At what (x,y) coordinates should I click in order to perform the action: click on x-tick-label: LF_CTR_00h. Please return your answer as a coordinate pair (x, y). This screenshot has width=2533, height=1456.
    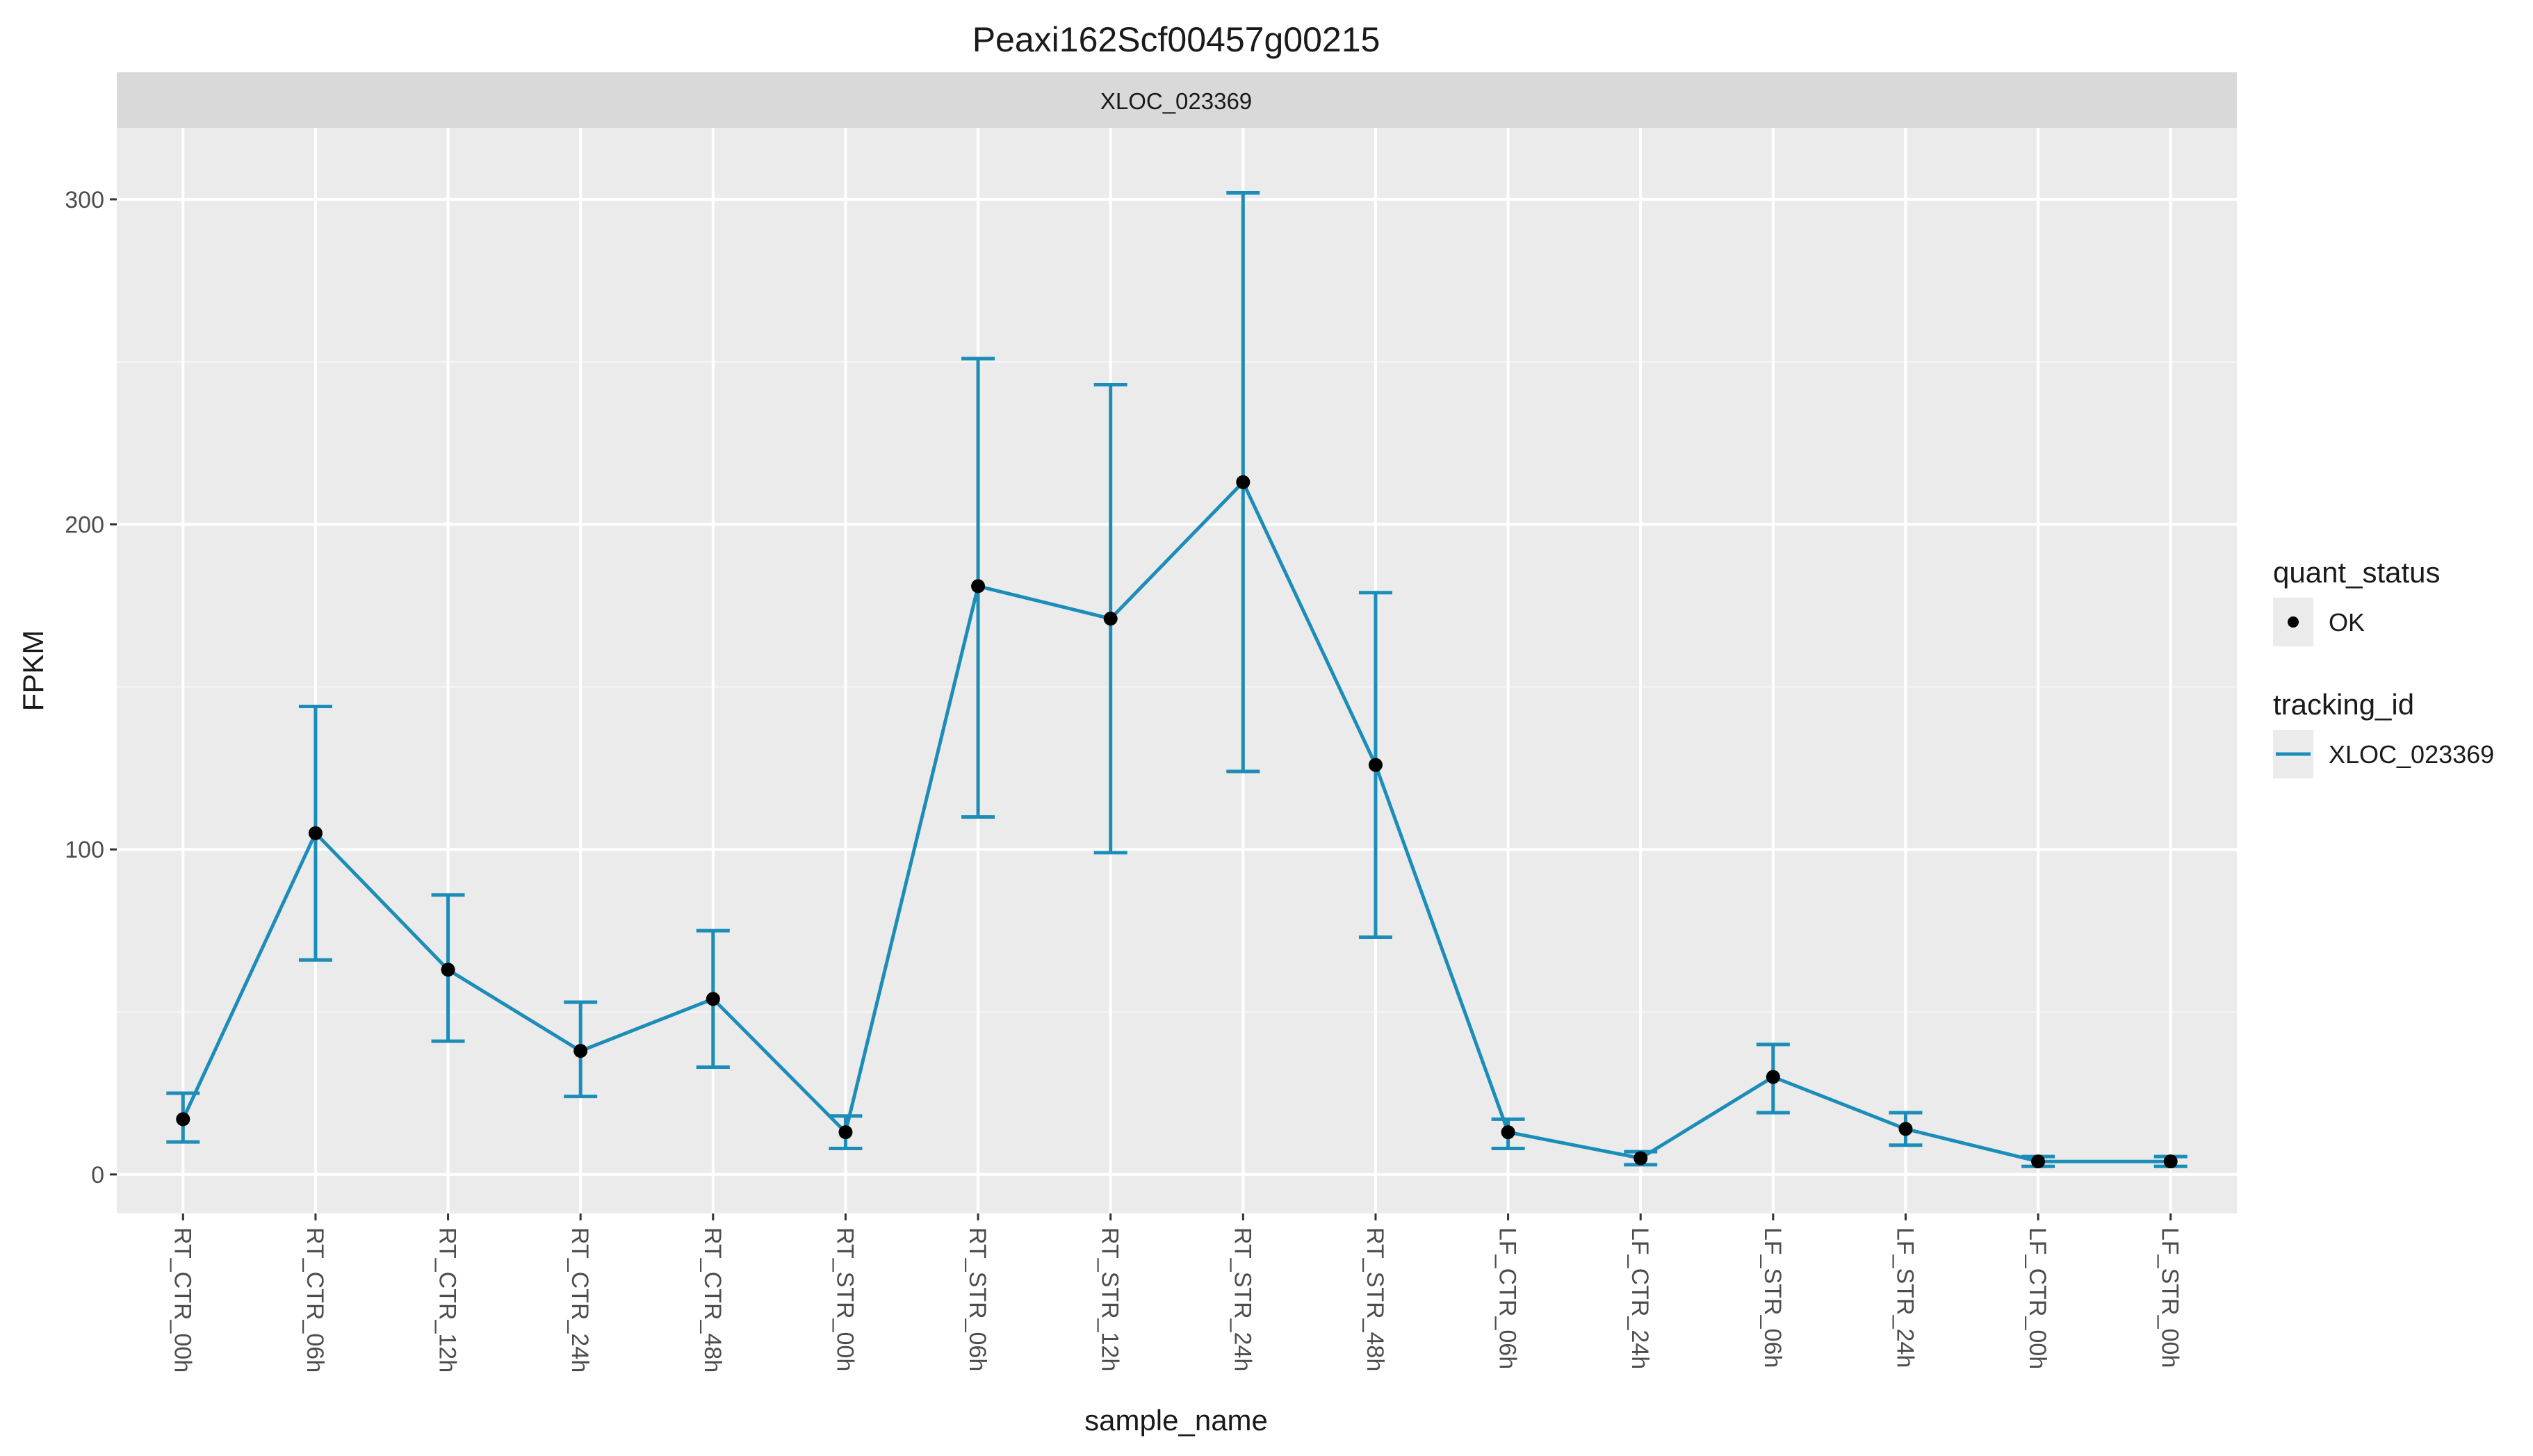
    Looking at the image, I should click on (2037, 1298).